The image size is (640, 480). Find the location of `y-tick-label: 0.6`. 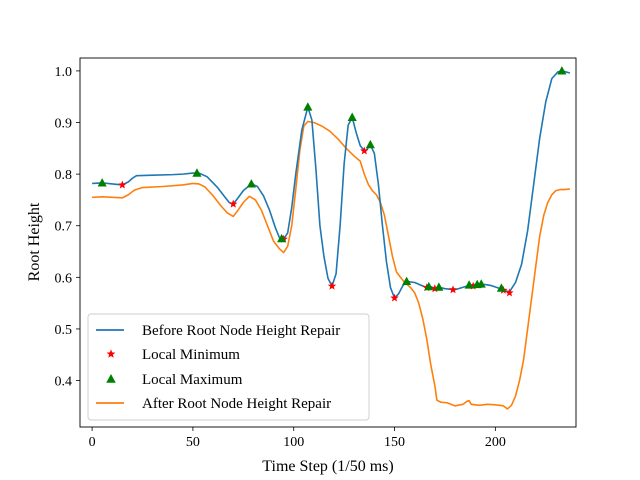

y-tick-label: 0.6 is located at coordinates (64, 278).